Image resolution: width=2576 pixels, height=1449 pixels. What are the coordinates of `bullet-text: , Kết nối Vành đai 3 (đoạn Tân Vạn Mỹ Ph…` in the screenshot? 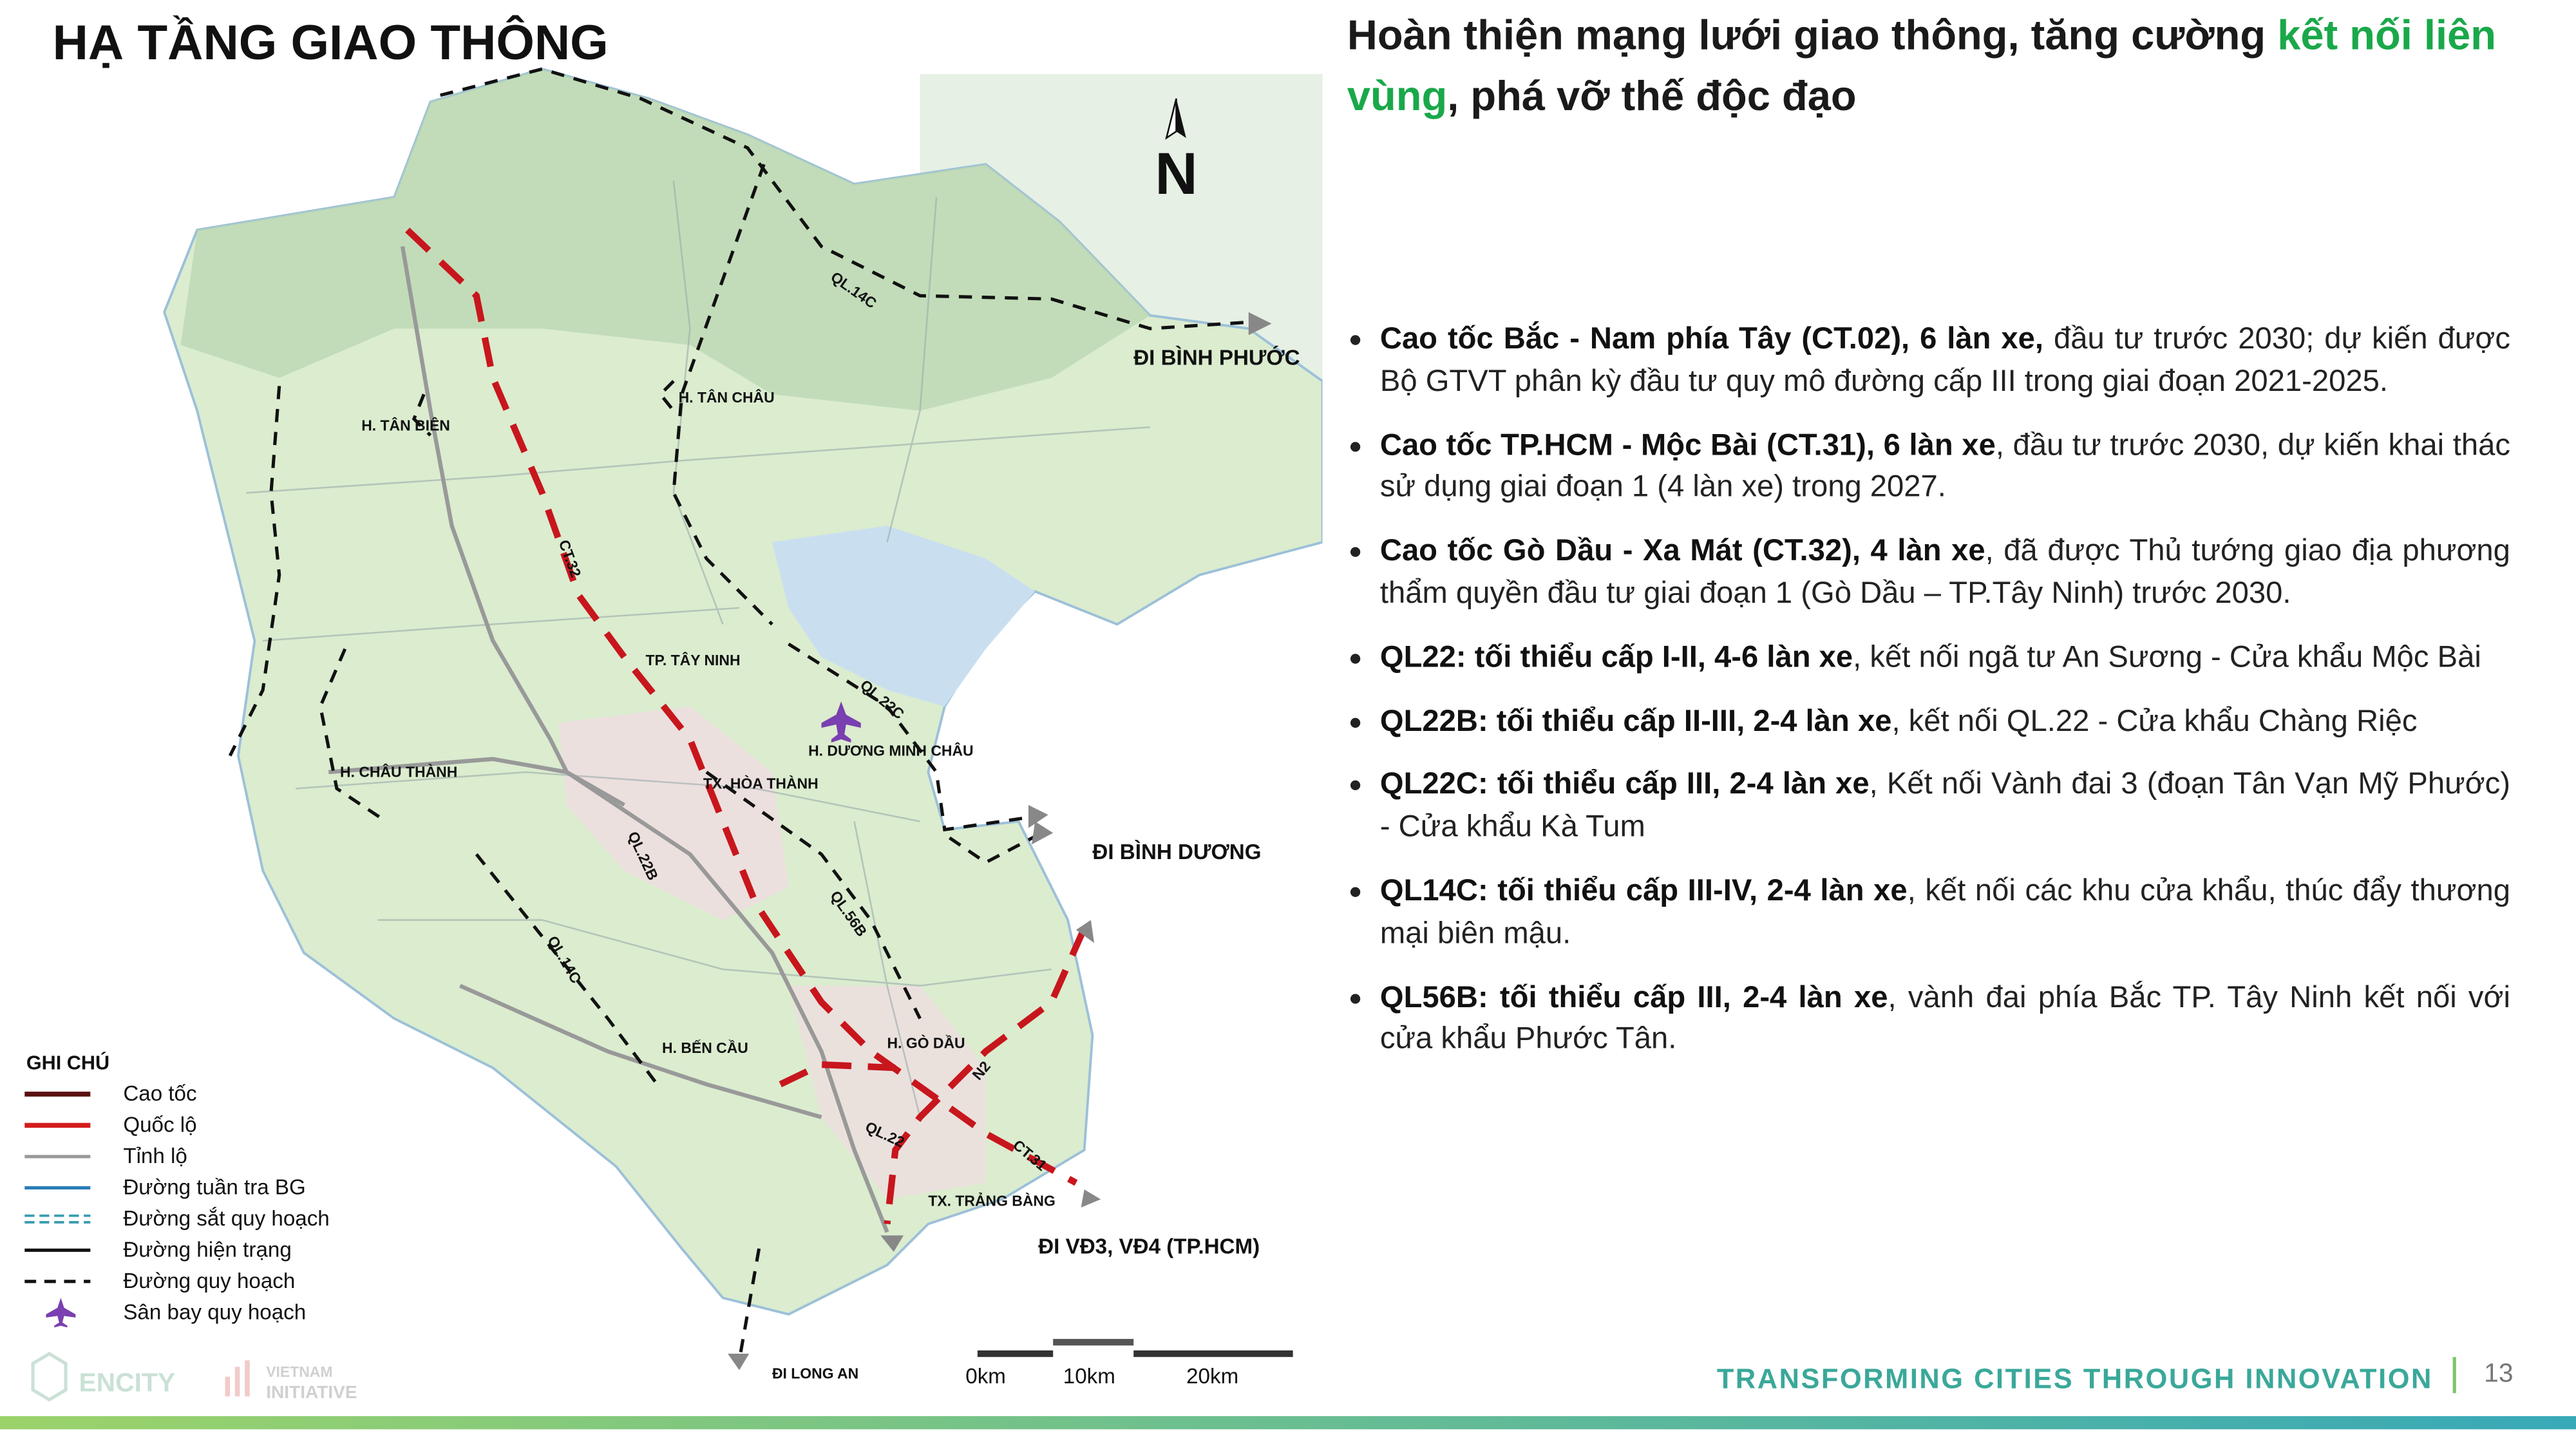 It's located at (1944, 805).